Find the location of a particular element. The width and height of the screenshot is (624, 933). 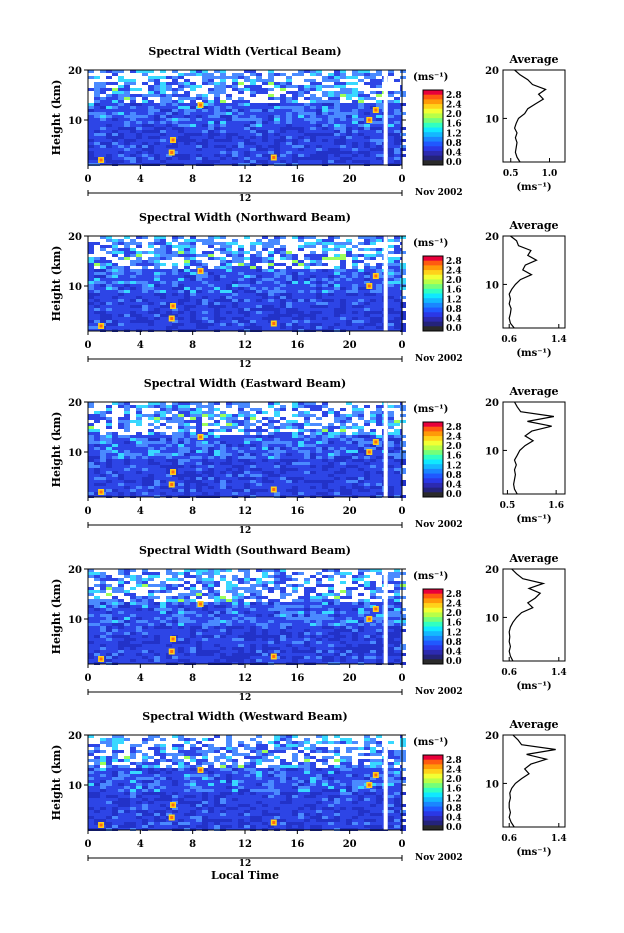

colorbar-unit-label: (ms⁻¹) is located at coordinates (430, 243).